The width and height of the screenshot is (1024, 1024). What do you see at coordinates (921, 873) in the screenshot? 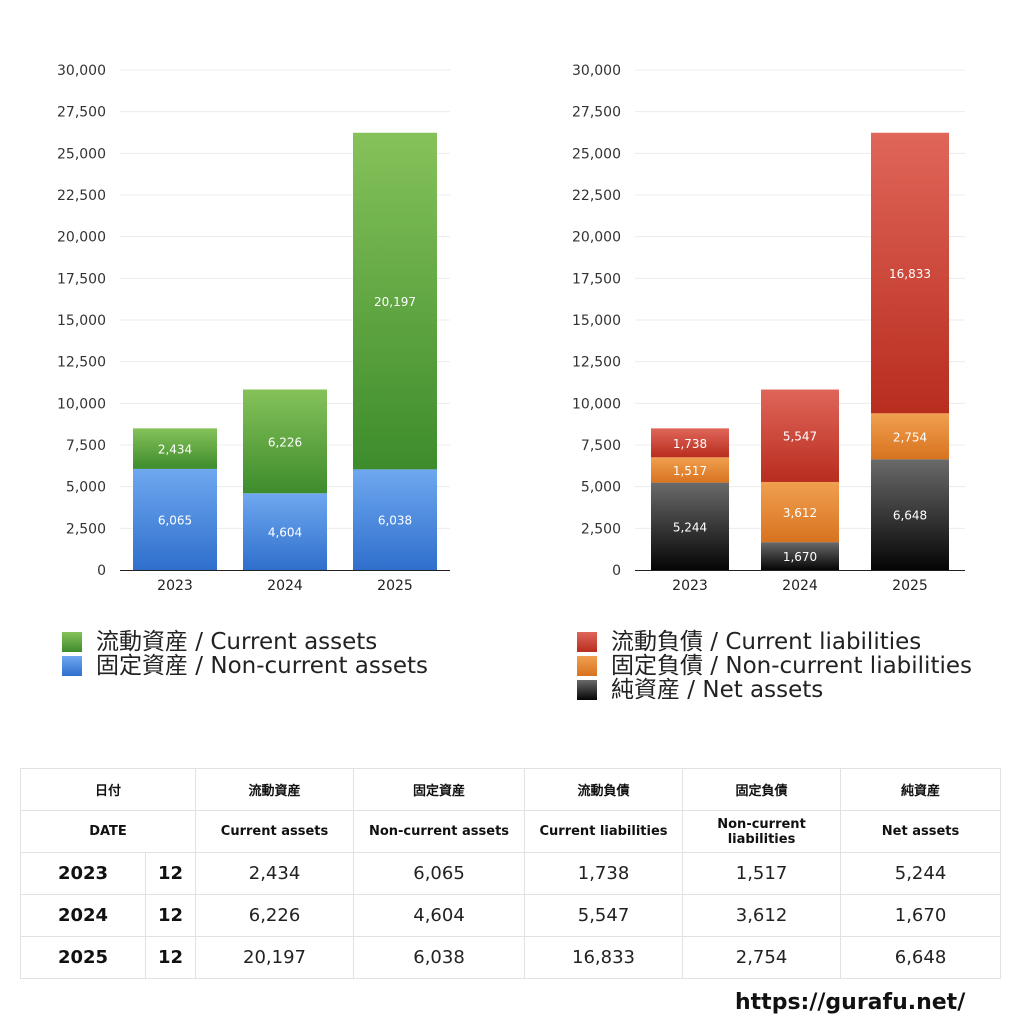
I see `cell-net-assets: 5,244` at bounding box center [921, 873].